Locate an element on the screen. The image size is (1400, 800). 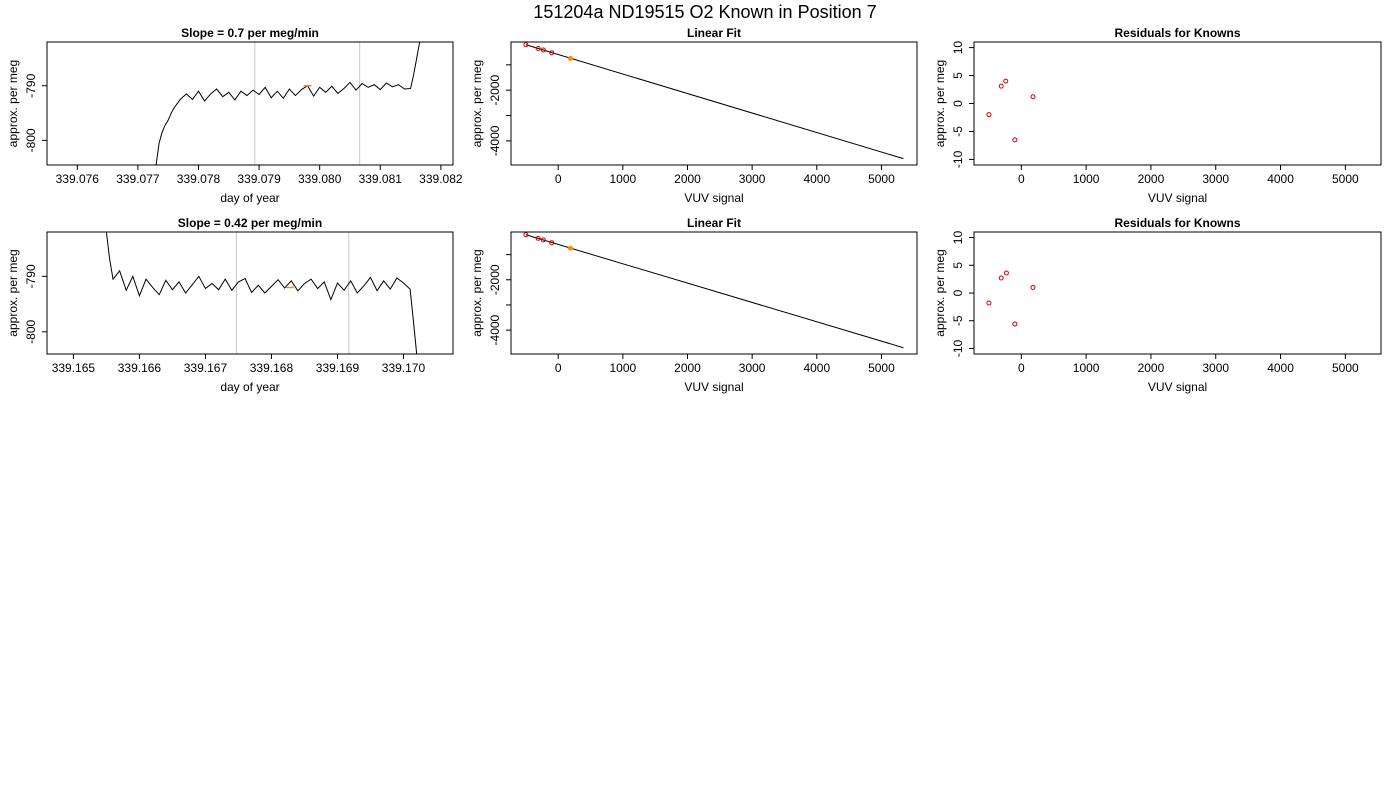
chart-6-ylabel: approx. per meg is located at coordinates (940, 292).